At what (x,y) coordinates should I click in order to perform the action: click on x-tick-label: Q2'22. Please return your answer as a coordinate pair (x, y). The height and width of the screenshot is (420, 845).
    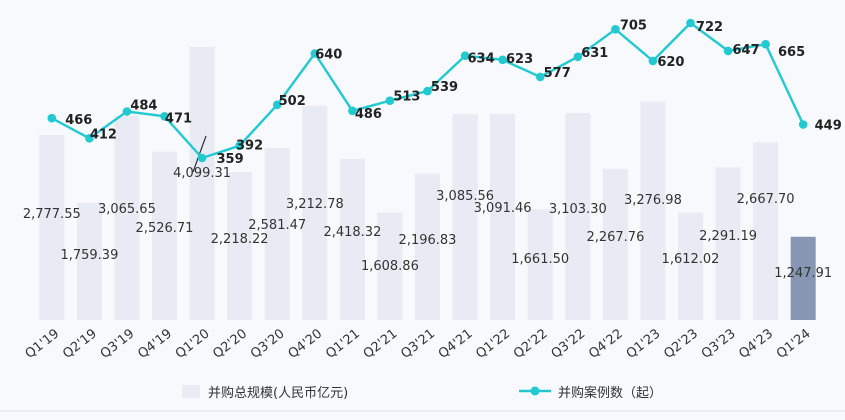
    Looking at the image, I should click on (531, 344).